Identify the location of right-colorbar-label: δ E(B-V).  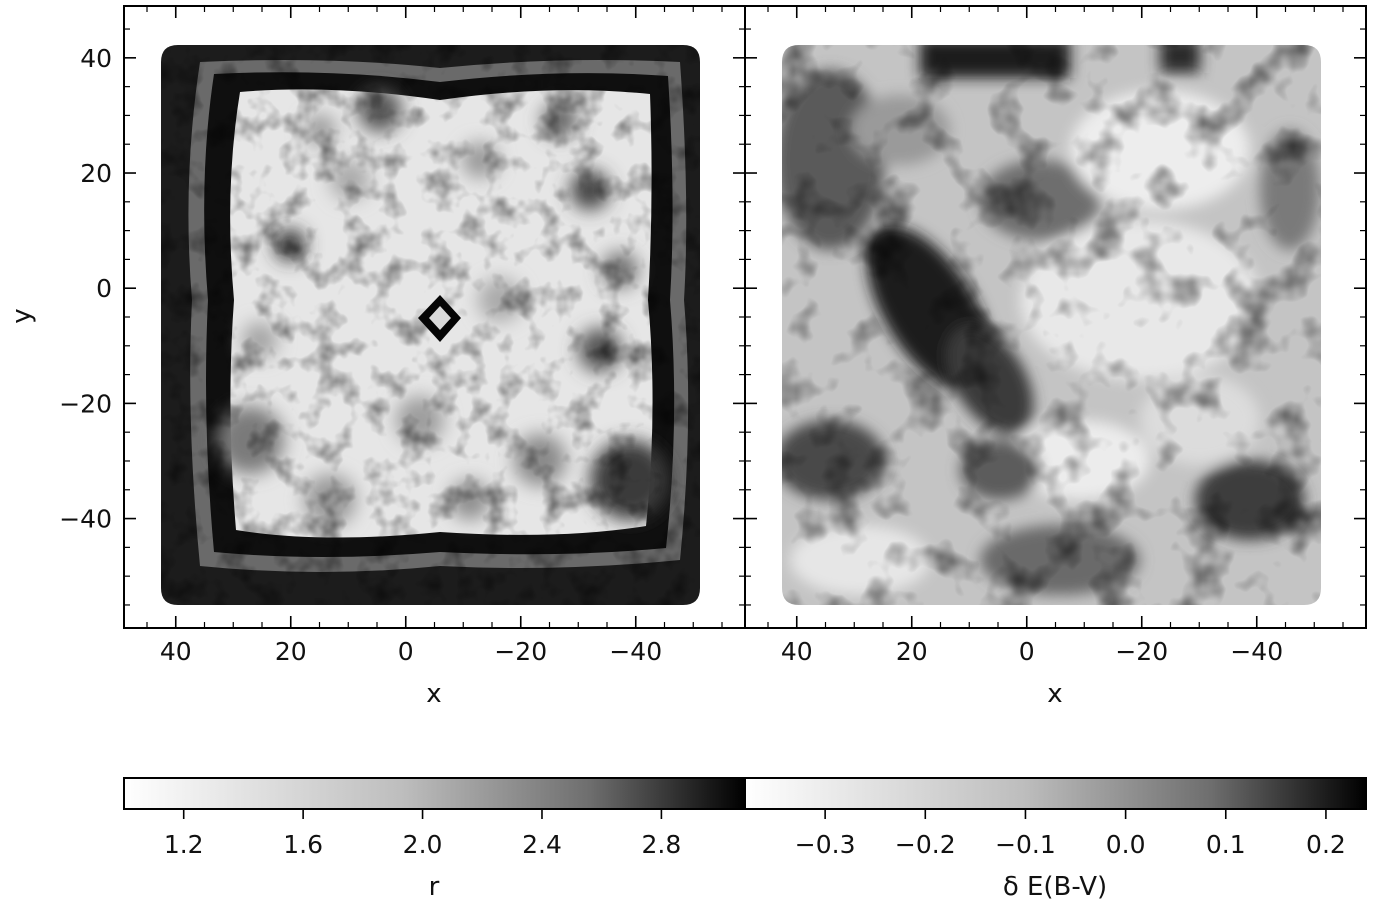
(1055, 887).